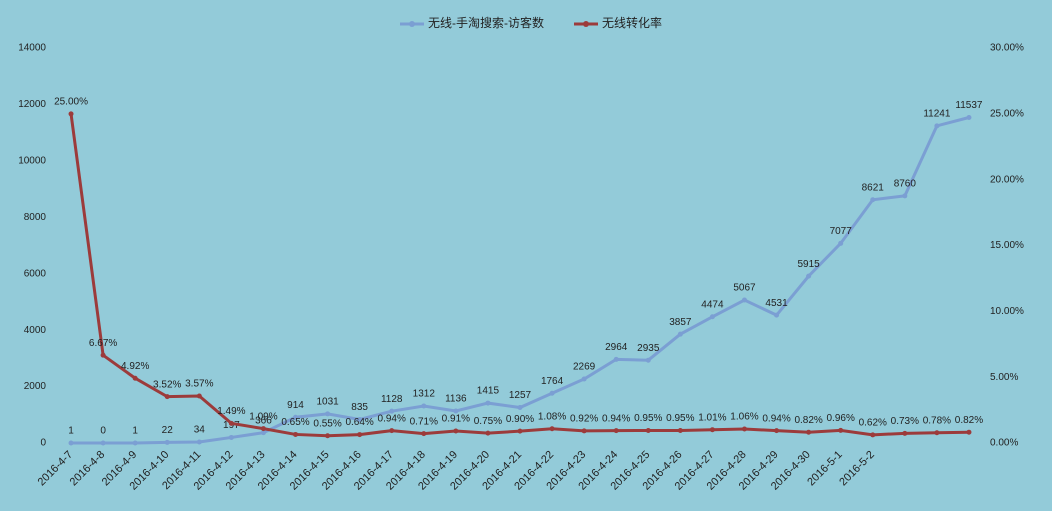 The height and width of the screenshot is (511, 1052). What do you see at coordinates (1004, 377) in the screenshot?
I see `y2-tick-label: 5.00%` at bounding box center [1004, 377].